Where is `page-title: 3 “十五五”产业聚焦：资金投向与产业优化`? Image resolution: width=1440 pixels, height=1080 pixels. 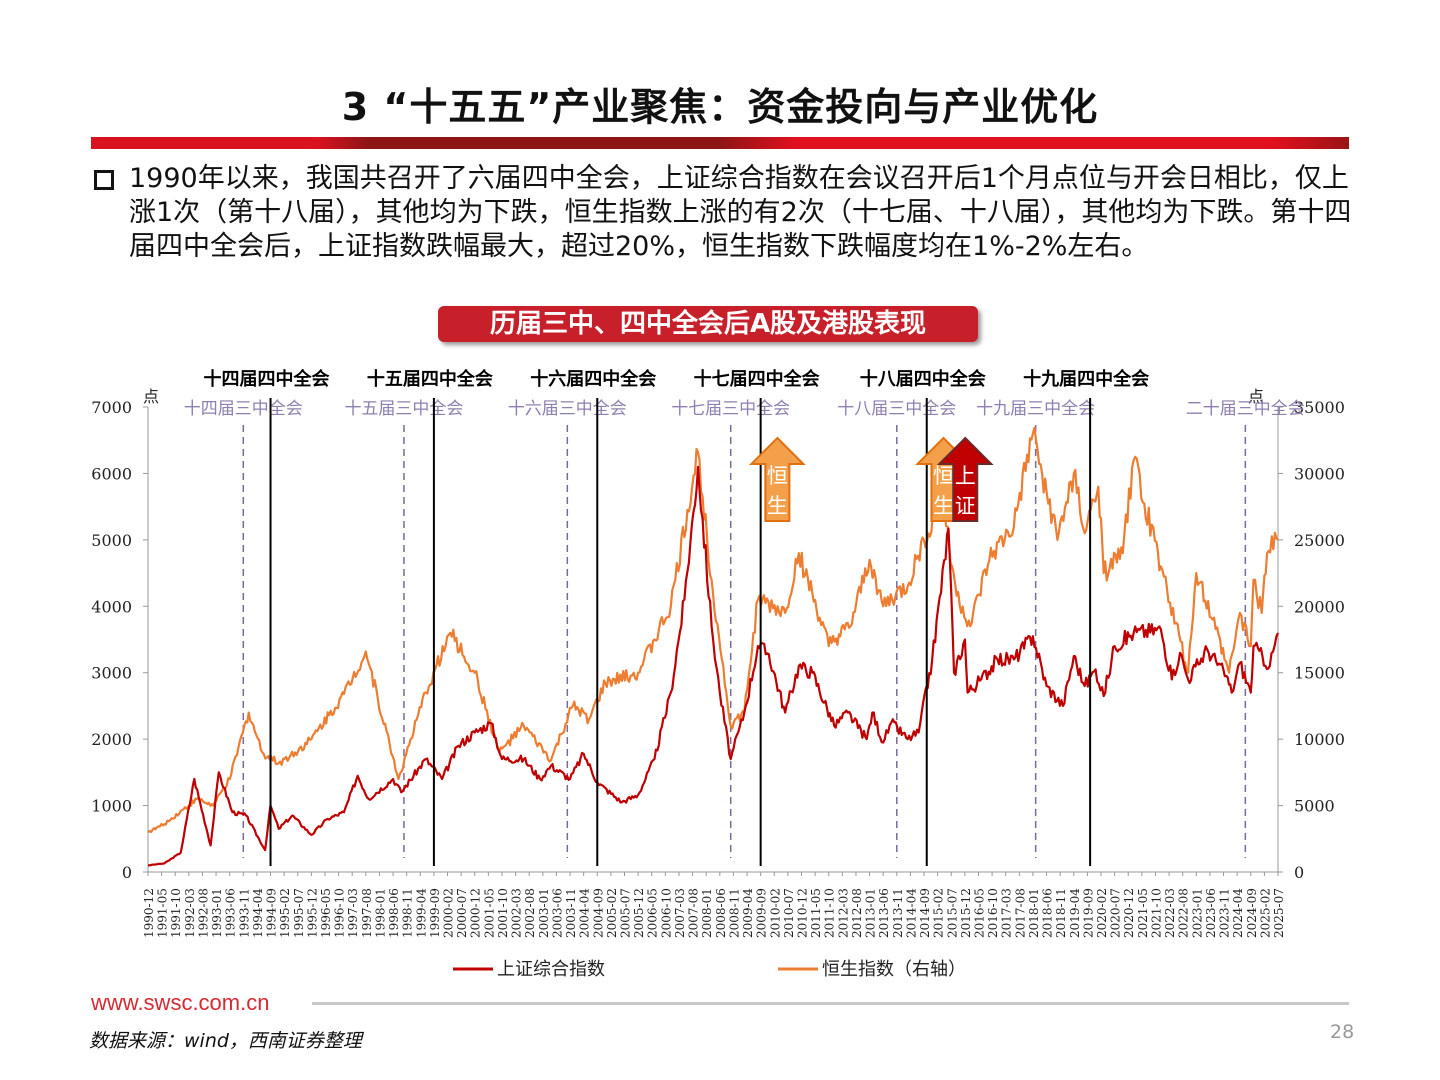
page-title: 3 “十五五”产业聚焦：资金投向与产业优化 is located at coordinates (720, 107).